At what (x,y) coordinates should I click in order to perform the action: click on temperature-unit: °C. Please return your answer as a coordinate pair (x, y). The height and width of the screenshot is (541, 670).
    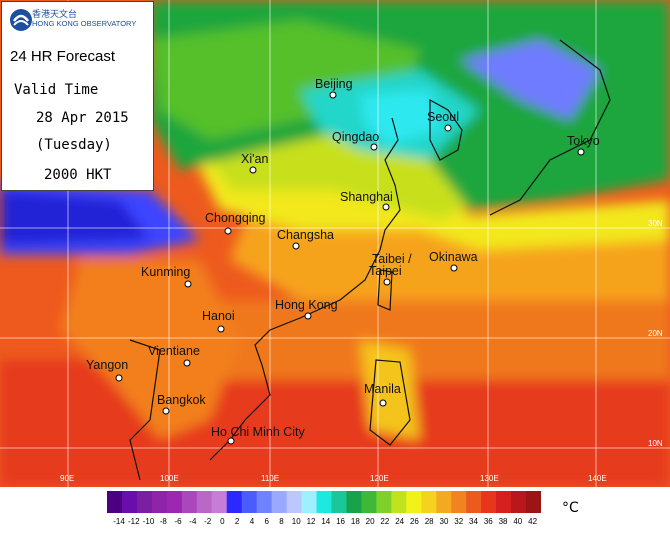
    Looking at the image, I should click on (570, 508).